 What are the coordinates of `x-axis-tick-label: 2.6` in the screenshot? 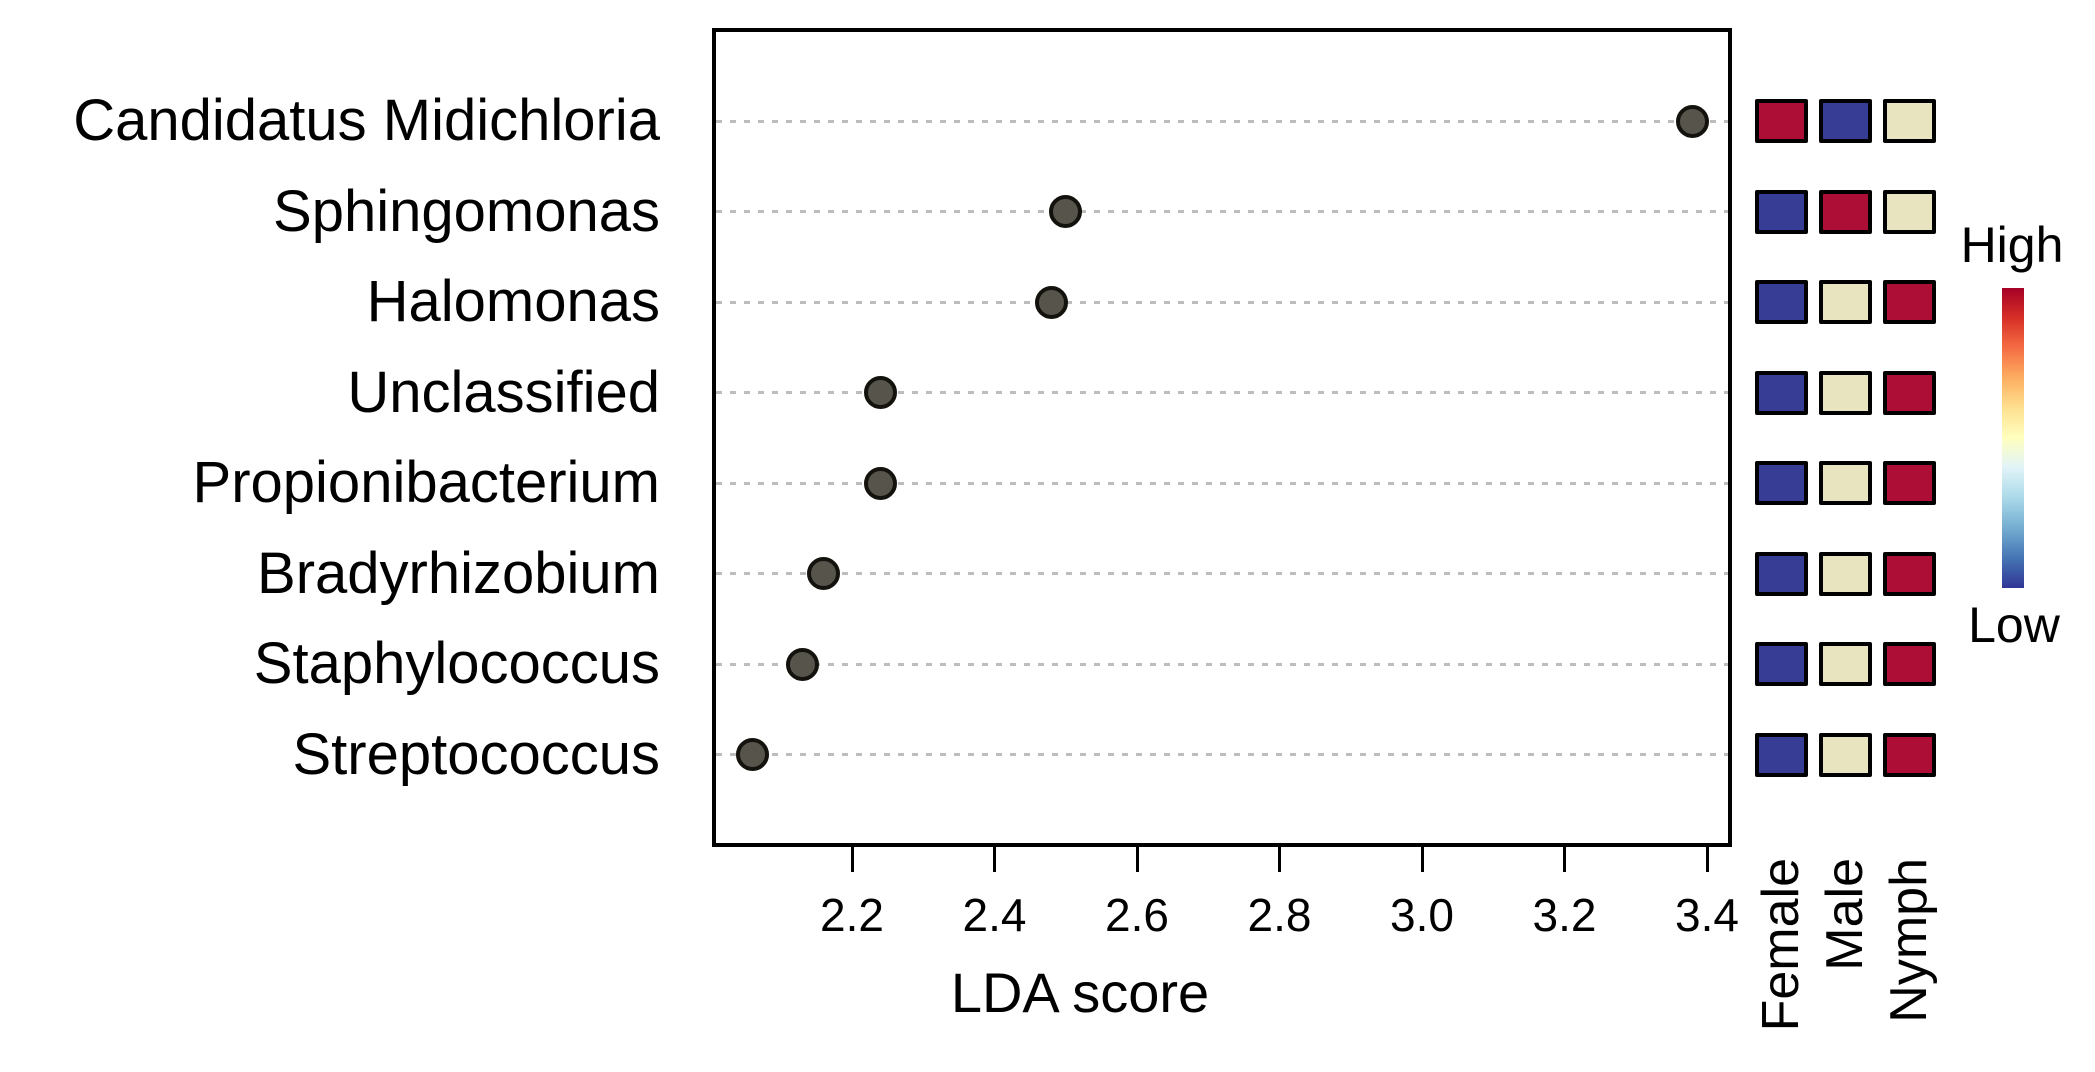 It's located at (1137, 915).